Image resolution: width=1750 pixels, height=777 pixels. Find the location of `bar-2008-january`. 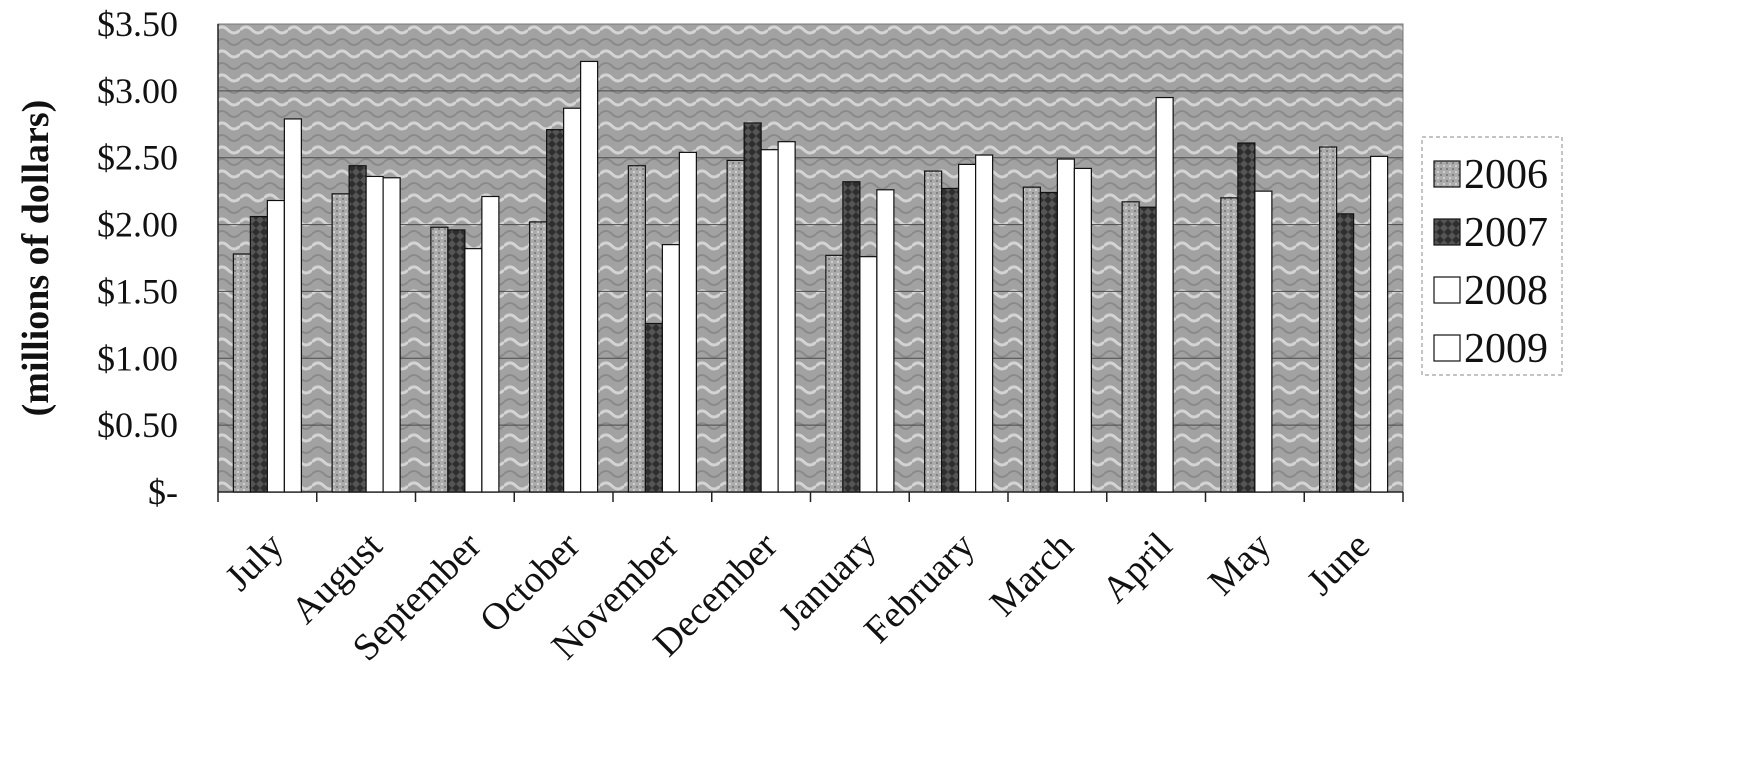

bar-2008-january is located at coordinates (868, 374).